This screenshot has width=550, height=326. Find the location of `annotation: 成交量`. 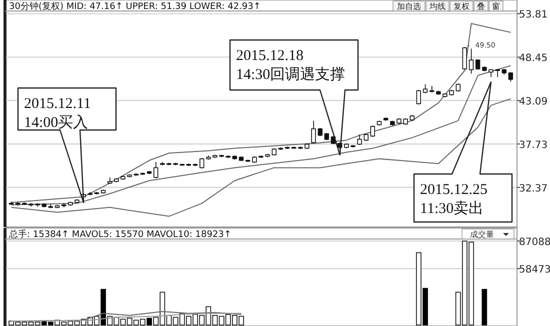

annotation: 成交量 is located at coordinates (482, 234).